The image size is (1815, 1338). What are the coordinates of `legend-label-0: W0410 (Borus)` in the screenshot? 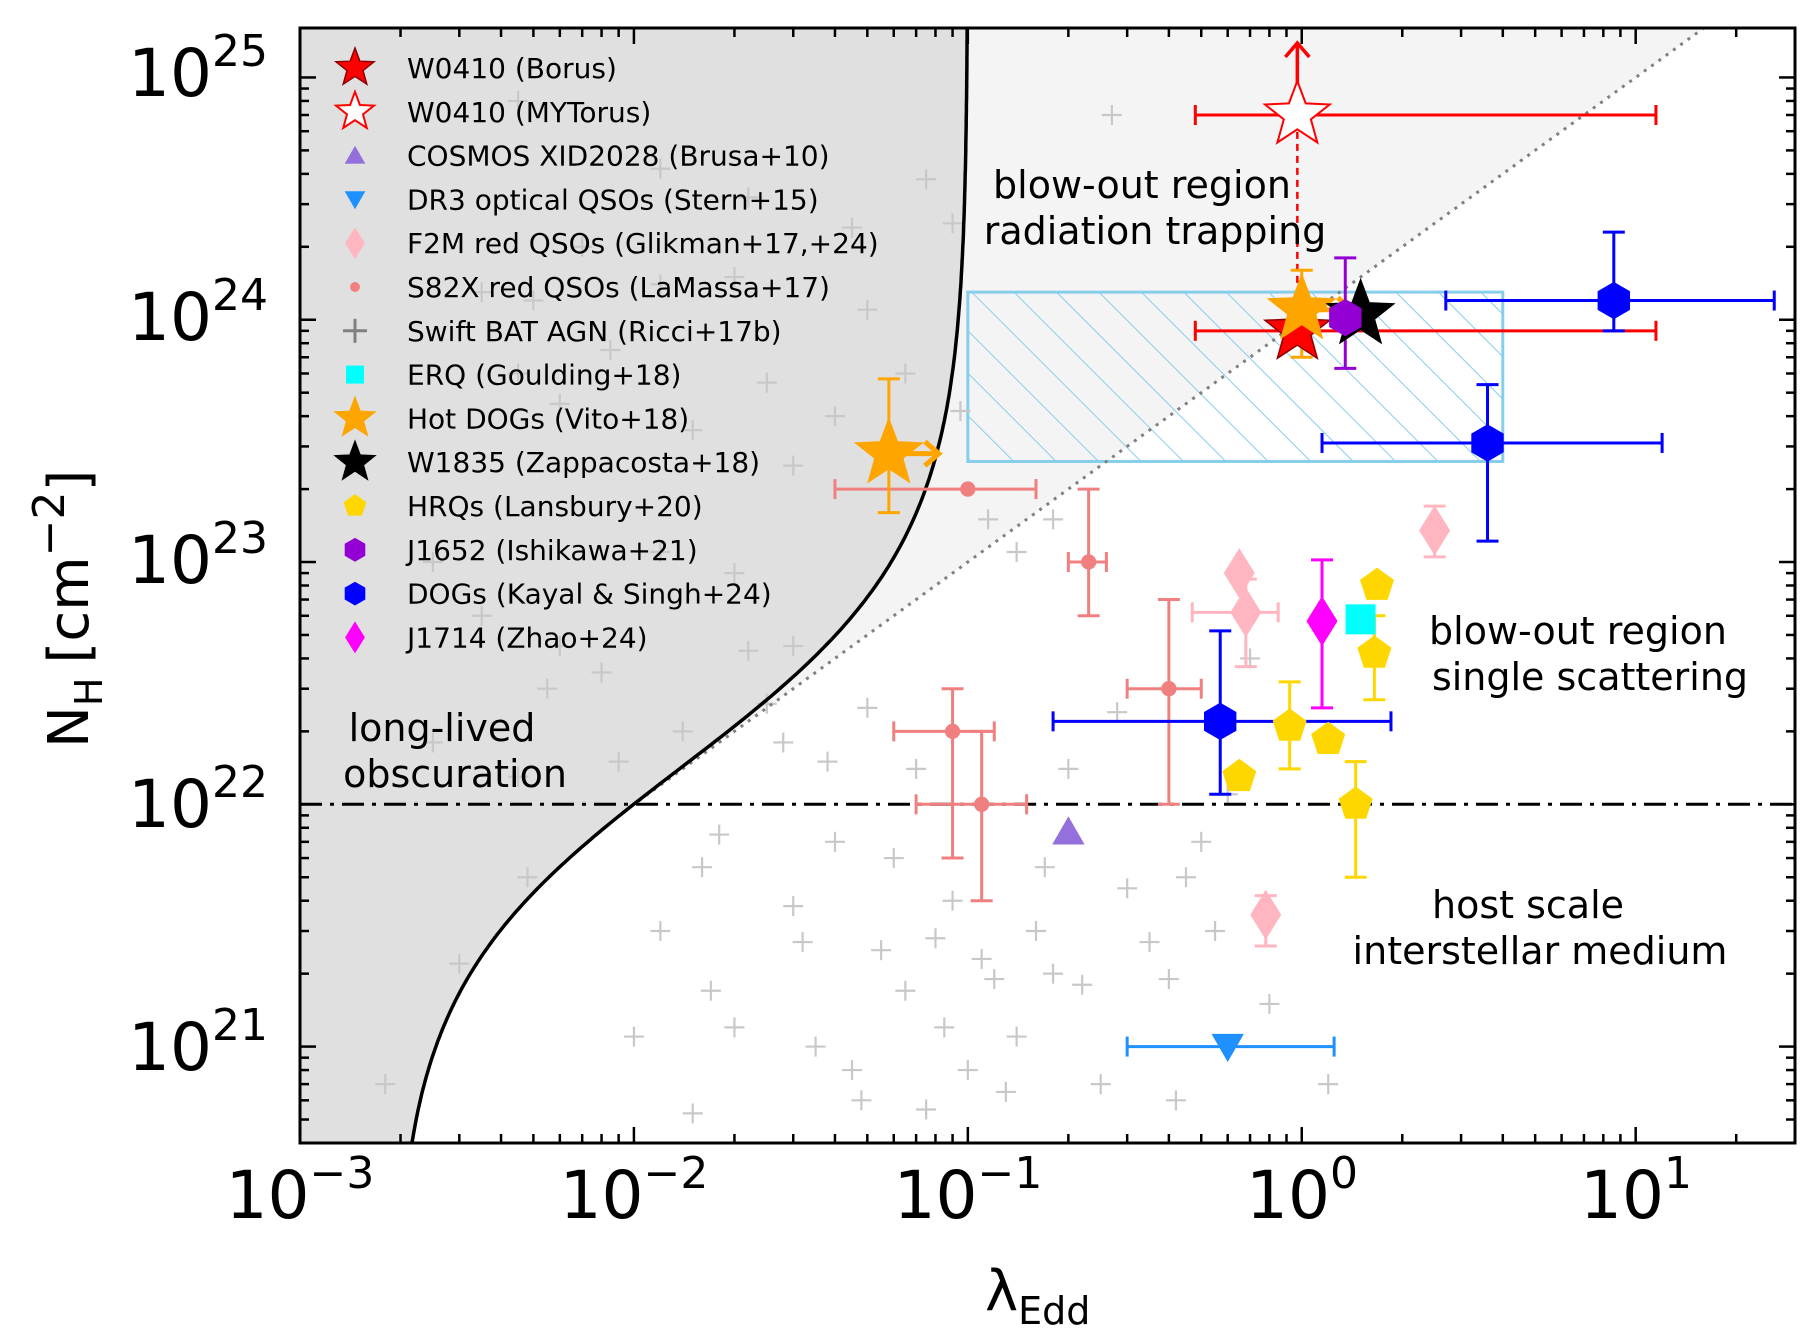 It's located at (512, 68).